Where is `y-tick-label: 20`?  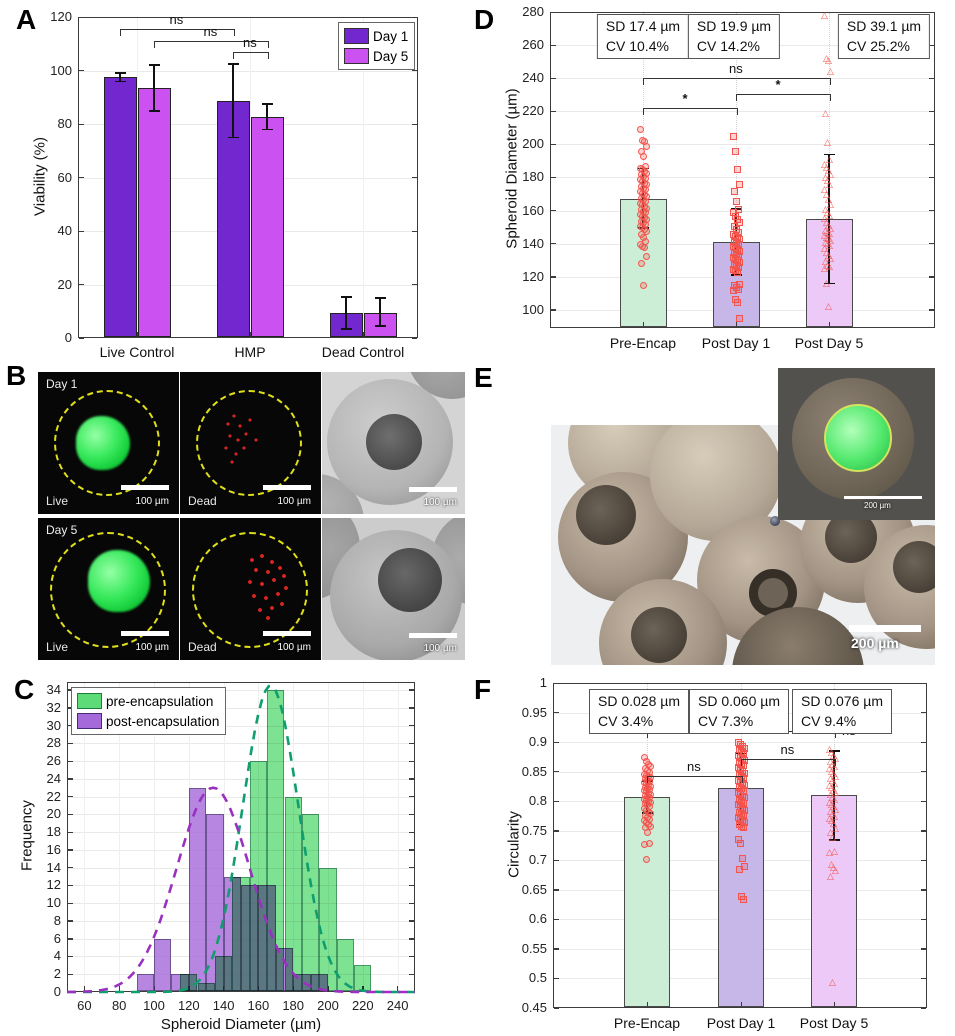 y-tick-label: 20 is located at coordinates (53, 814).